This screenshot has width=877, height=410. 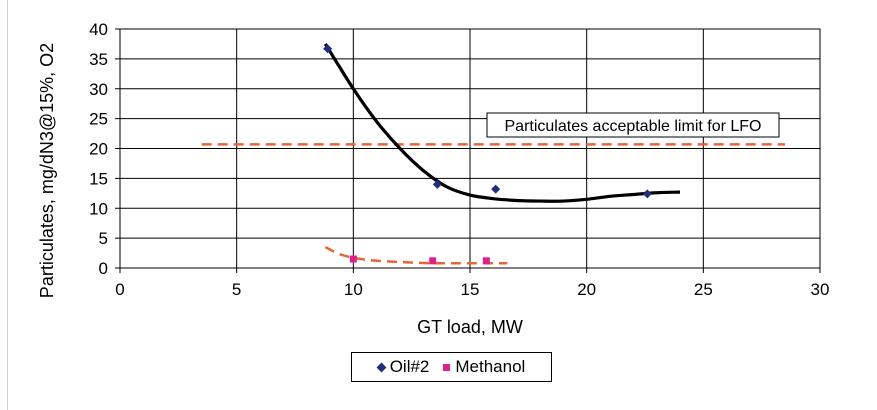 What do you see at coordinates (7, 205) in the screenshot?
I see `left-border-rule` at bounding box center [7, 205].